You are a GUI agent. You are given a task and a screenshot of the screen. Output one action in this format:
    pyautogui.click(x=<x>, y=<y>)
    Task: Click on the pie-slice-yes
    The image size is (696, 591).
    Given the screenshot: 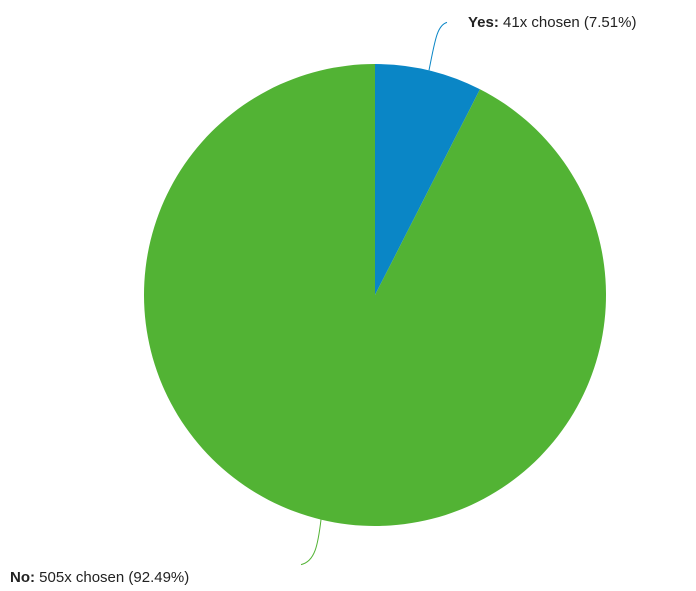 What is the action you would take?
    pyautogui.click(x=427, y=179)
    